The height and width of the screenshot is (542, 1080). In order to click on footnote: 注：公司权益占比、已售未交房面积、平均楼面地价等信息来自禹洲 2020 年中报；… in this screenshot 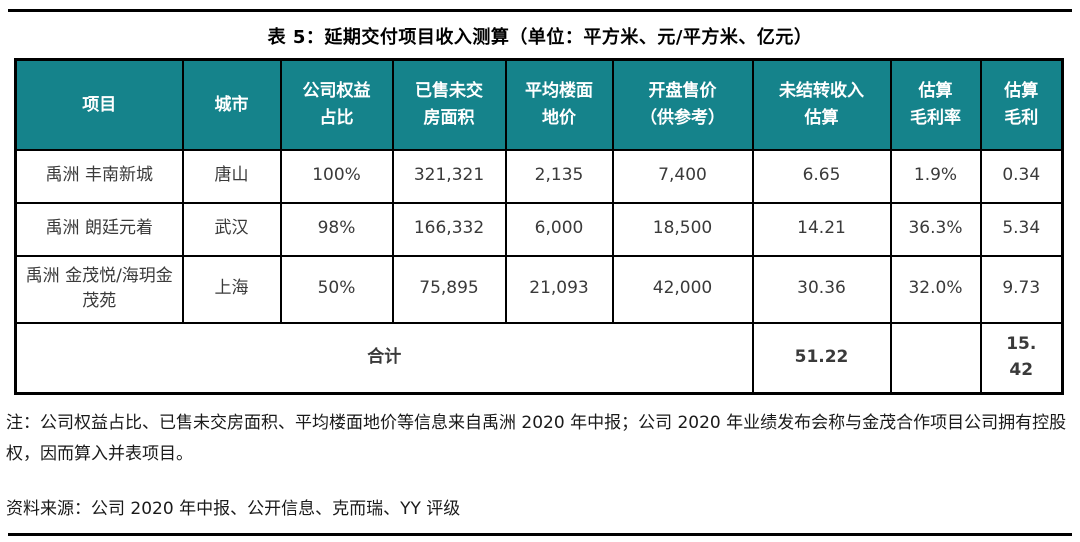, I will do `click(536, 439)`.